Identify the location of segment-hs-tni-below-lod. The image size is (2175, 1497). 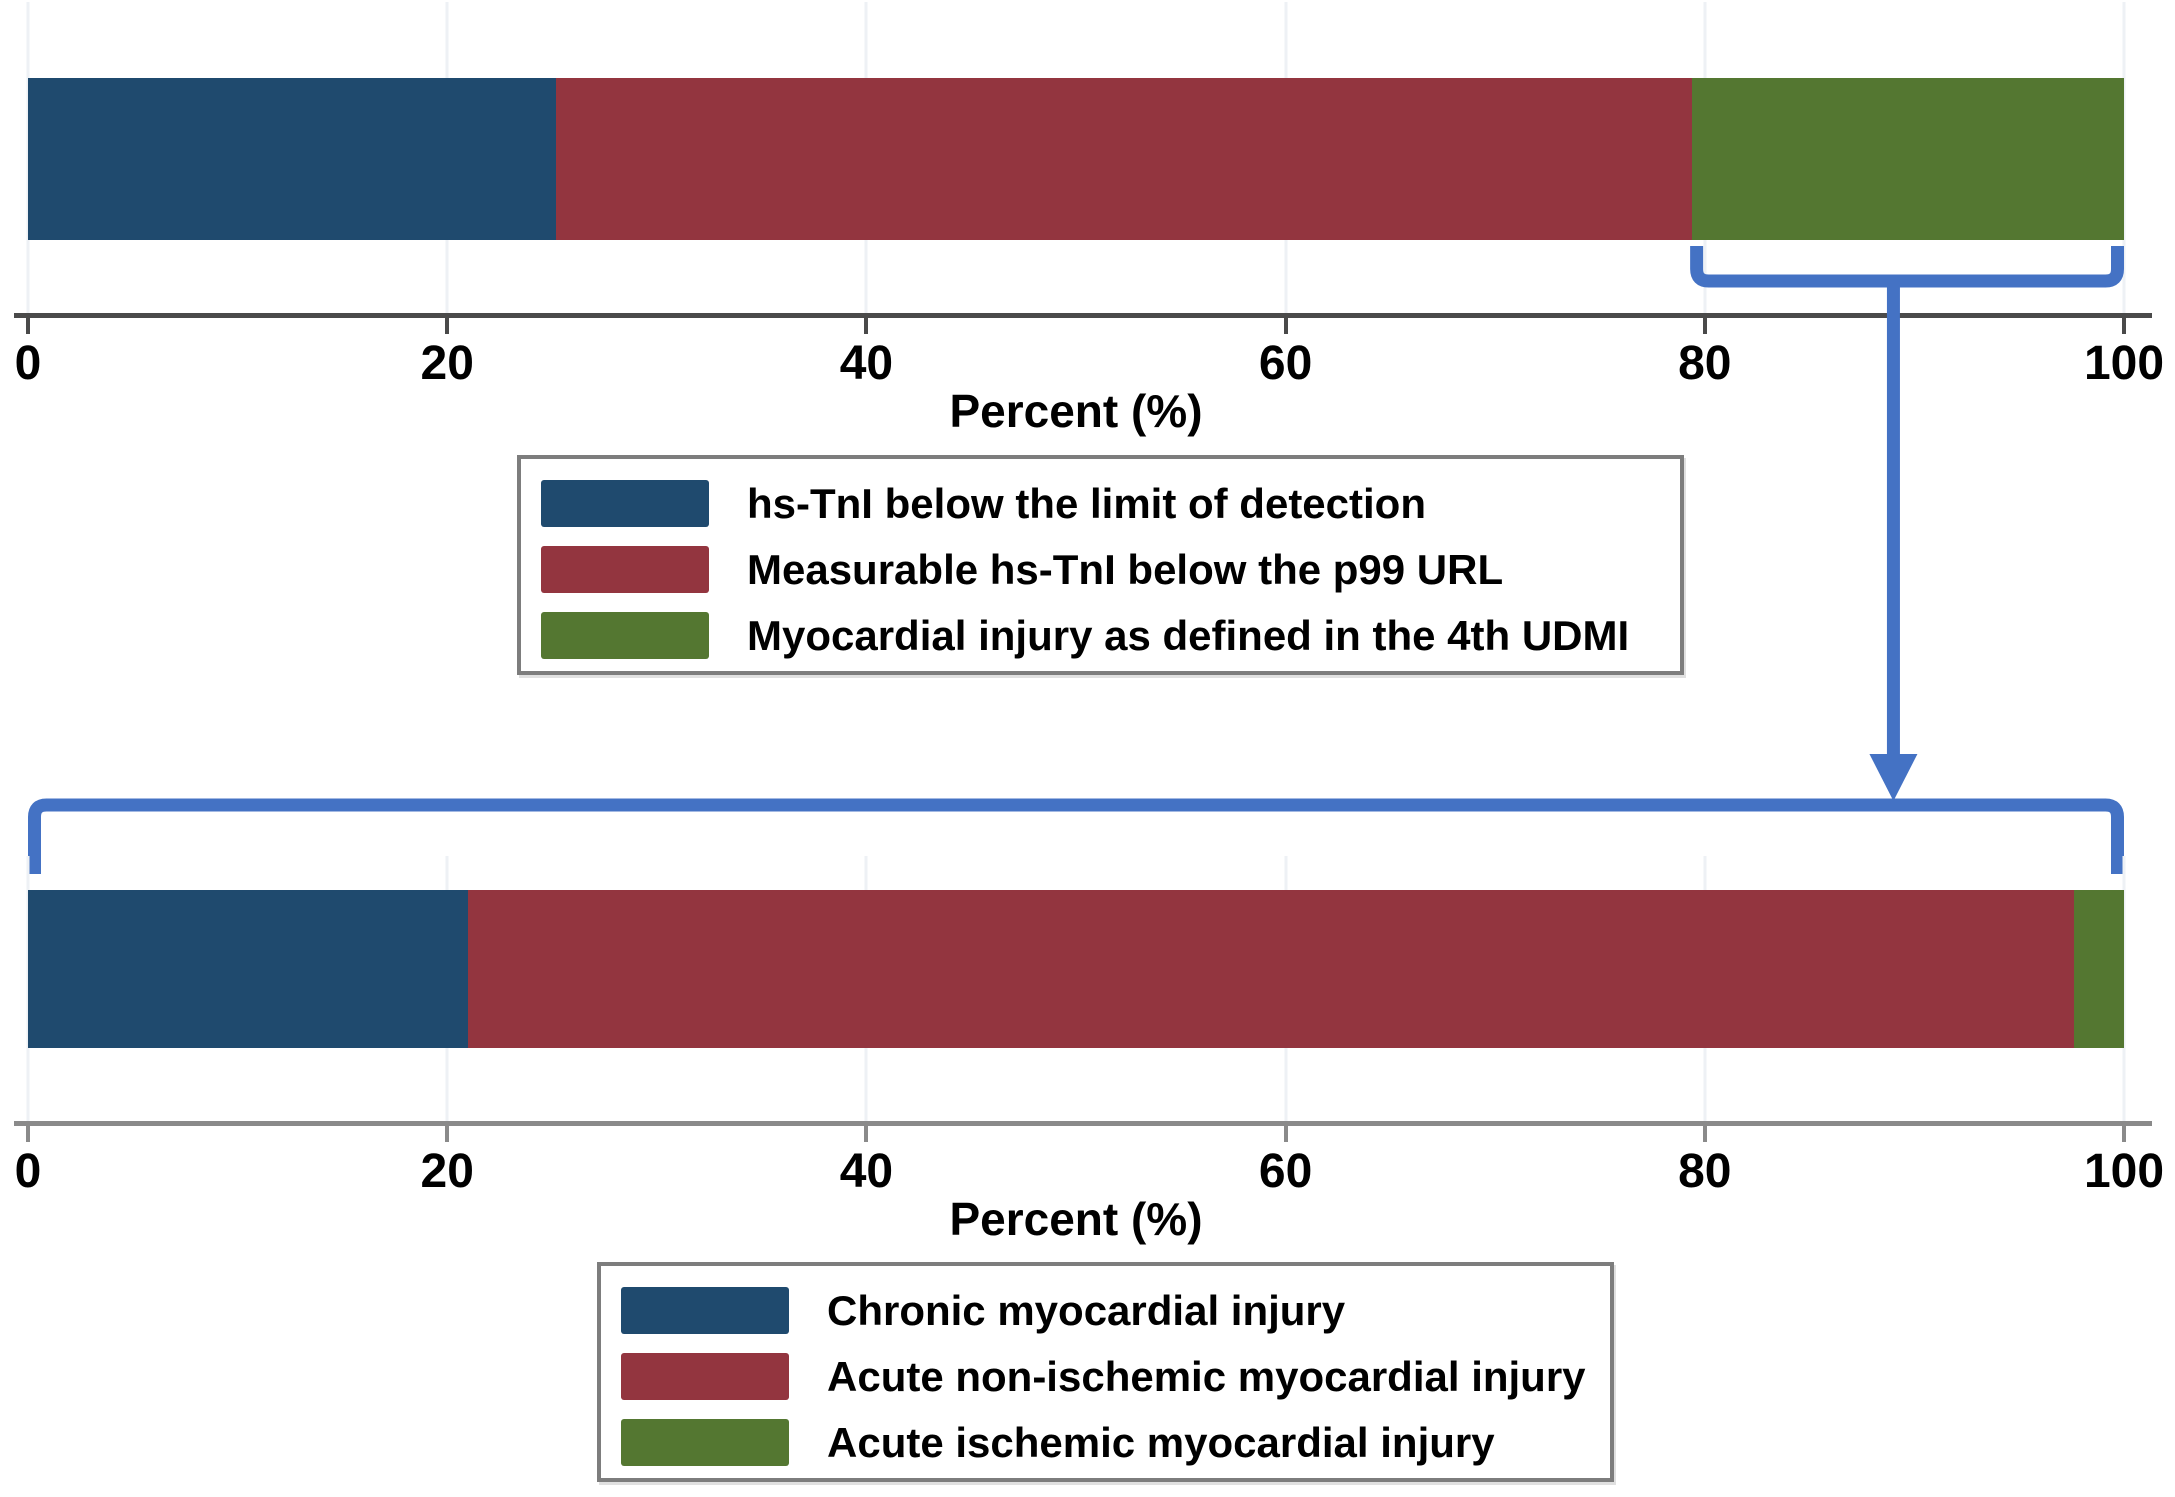
(292, 159).